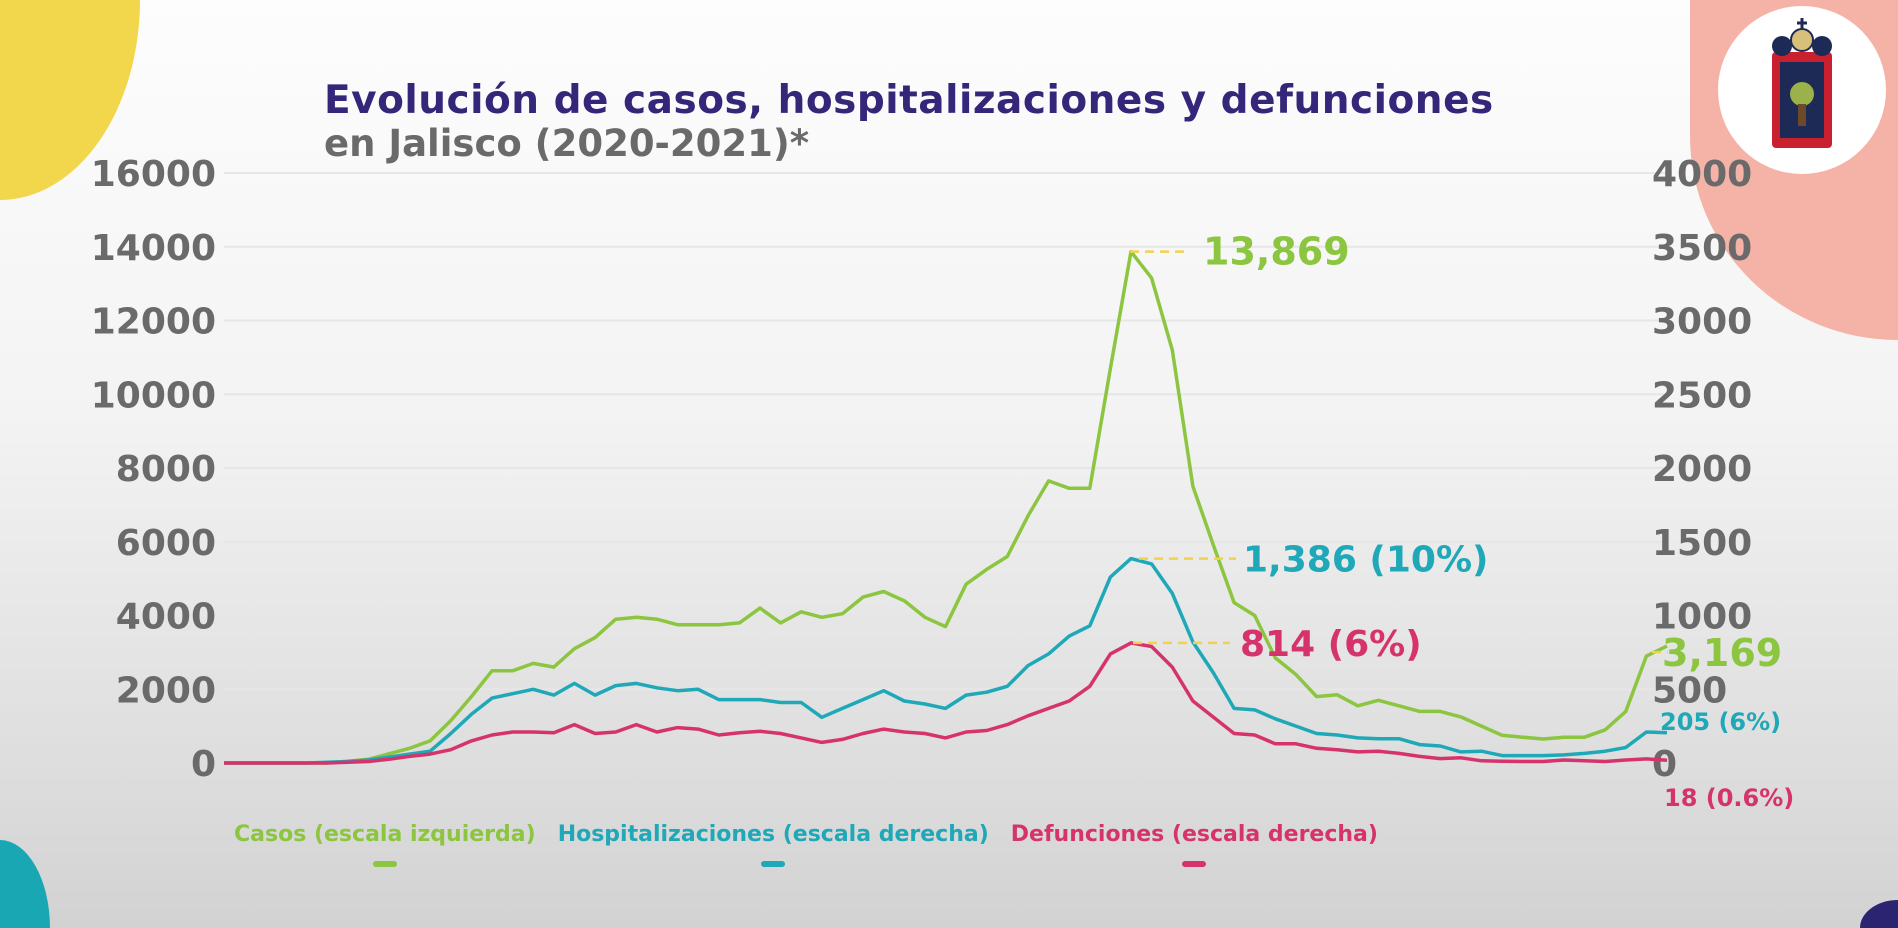  I want to click on right-tick-label: 0, so click(1664, 764).